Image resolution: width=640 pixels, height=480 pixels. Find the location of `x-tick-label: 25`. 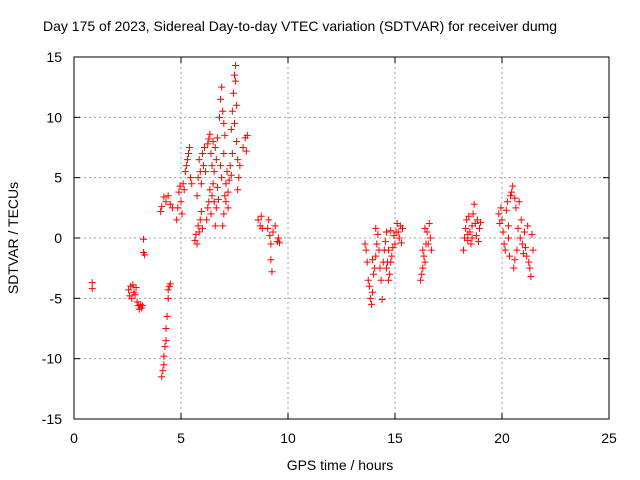

x-tick-label: 25 is located at coordinates (609, 438).